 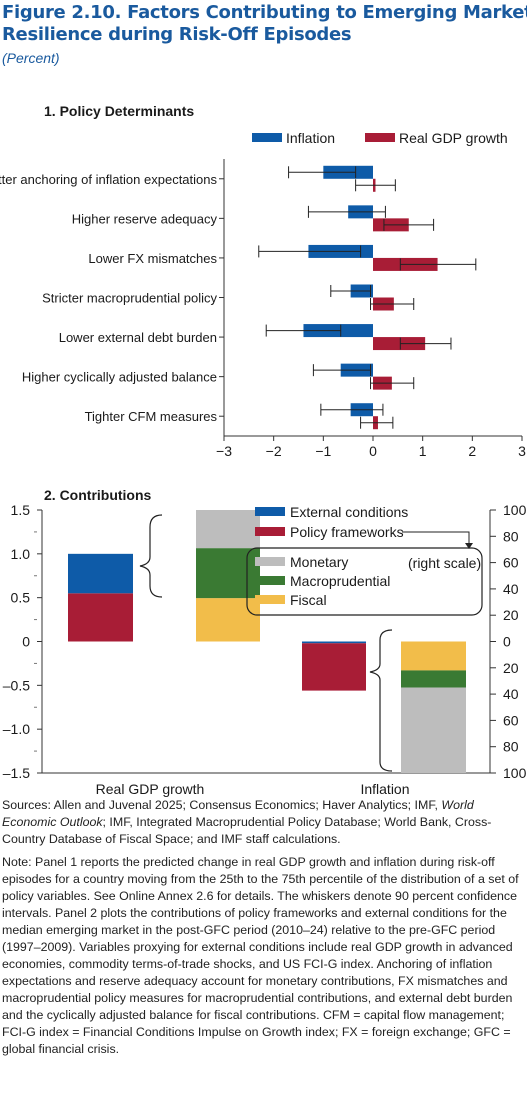 I want to click on left-scale-bar-real-gdp-growth-external-conditions, so click(x=100, y=573).